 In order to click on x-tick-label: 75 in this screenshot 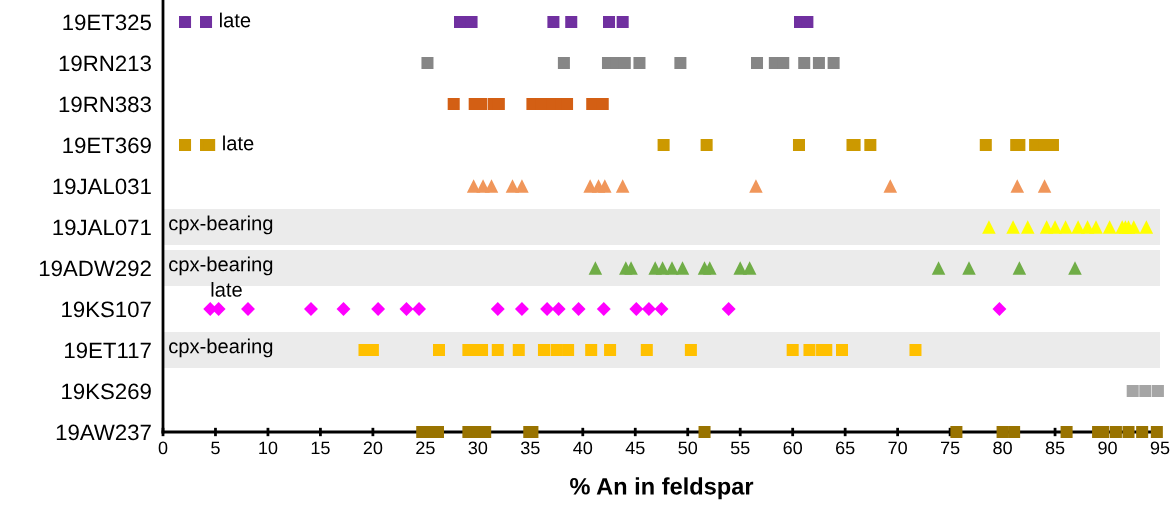, I will do `click(950, 448)`.